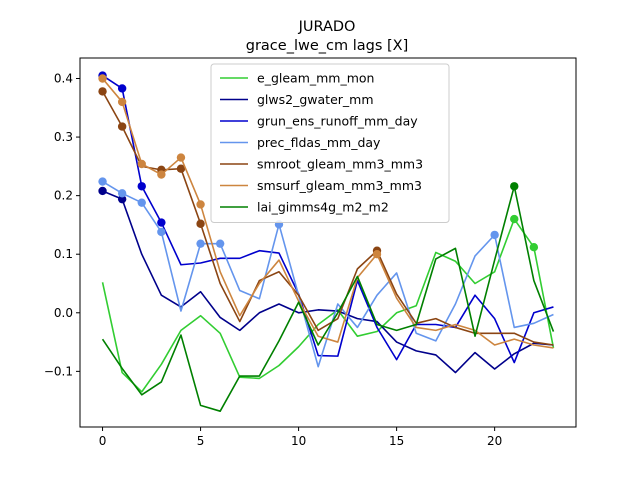  I want to click on legend-label-5: smsurf_gleam_mm3_mm3, so click(339, 185).